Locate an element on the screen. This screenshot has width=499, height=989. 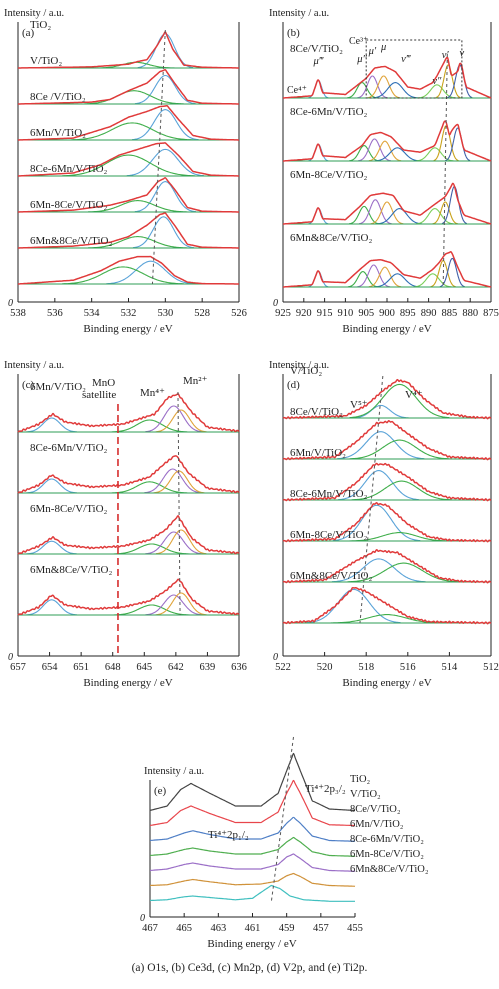
series-2: V/TiO₂ is located at coordinates (265, 803).